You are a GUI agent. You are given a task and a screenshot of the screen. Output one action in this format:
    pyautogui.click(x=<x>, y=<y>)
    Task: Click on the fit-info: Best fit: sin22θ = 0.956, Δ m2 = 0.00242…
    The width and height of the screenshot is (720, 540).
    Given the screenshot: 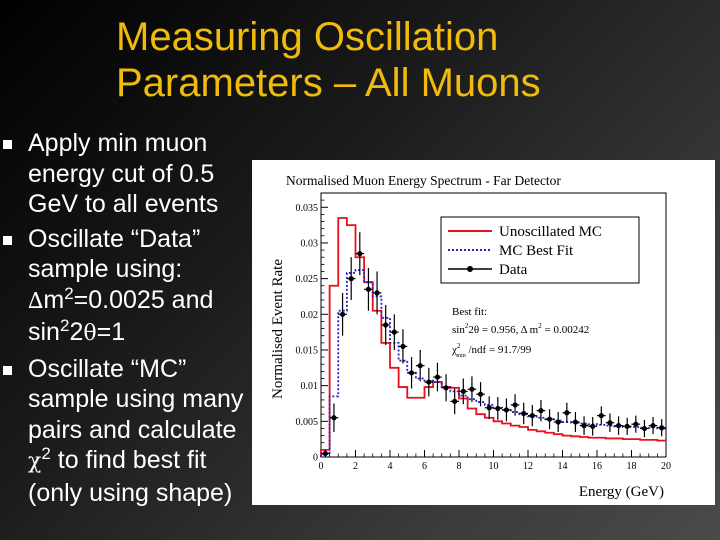 What is the action you would take?
    pyautogui.click(x=520, y=332)
    